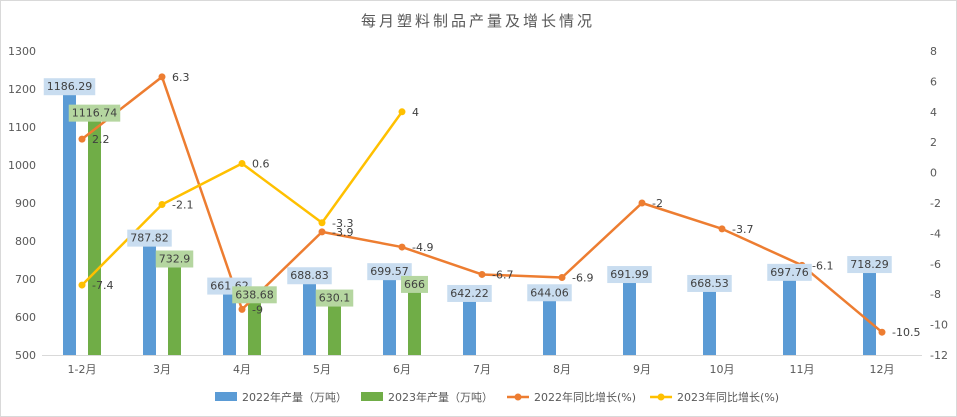 The width and height of the screenshot is (957, 417). I want to click on bar-value-label: 668.53, so click(709, 283).